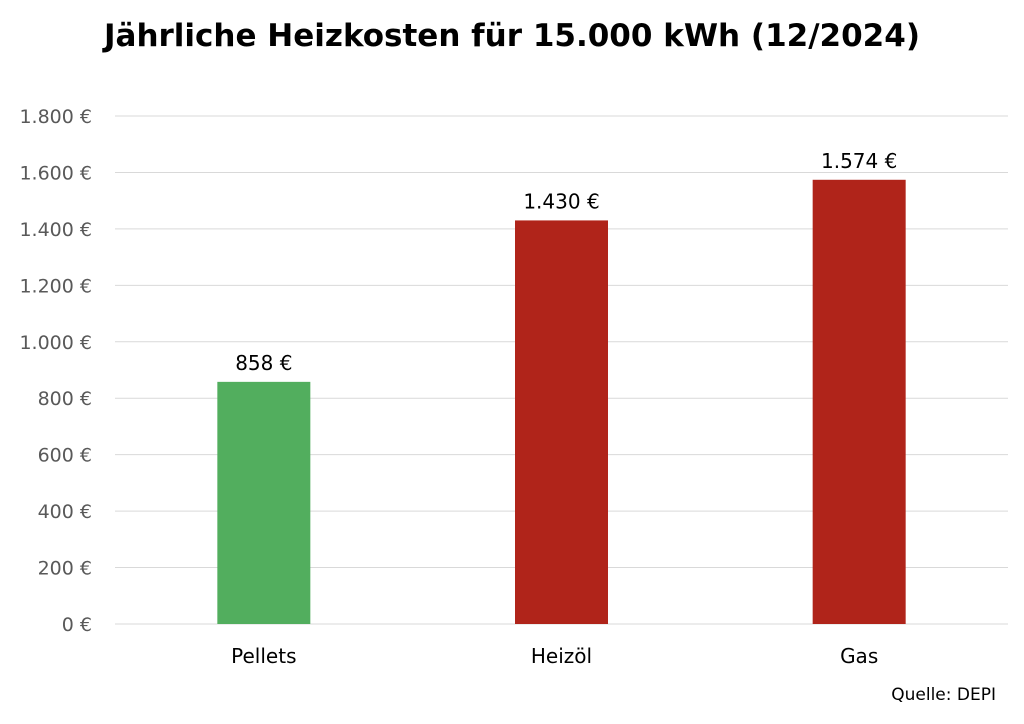 This screenshot has height=724, width=1024. I want to click on source-note: Quelle: DEPI, so click(943, 695).